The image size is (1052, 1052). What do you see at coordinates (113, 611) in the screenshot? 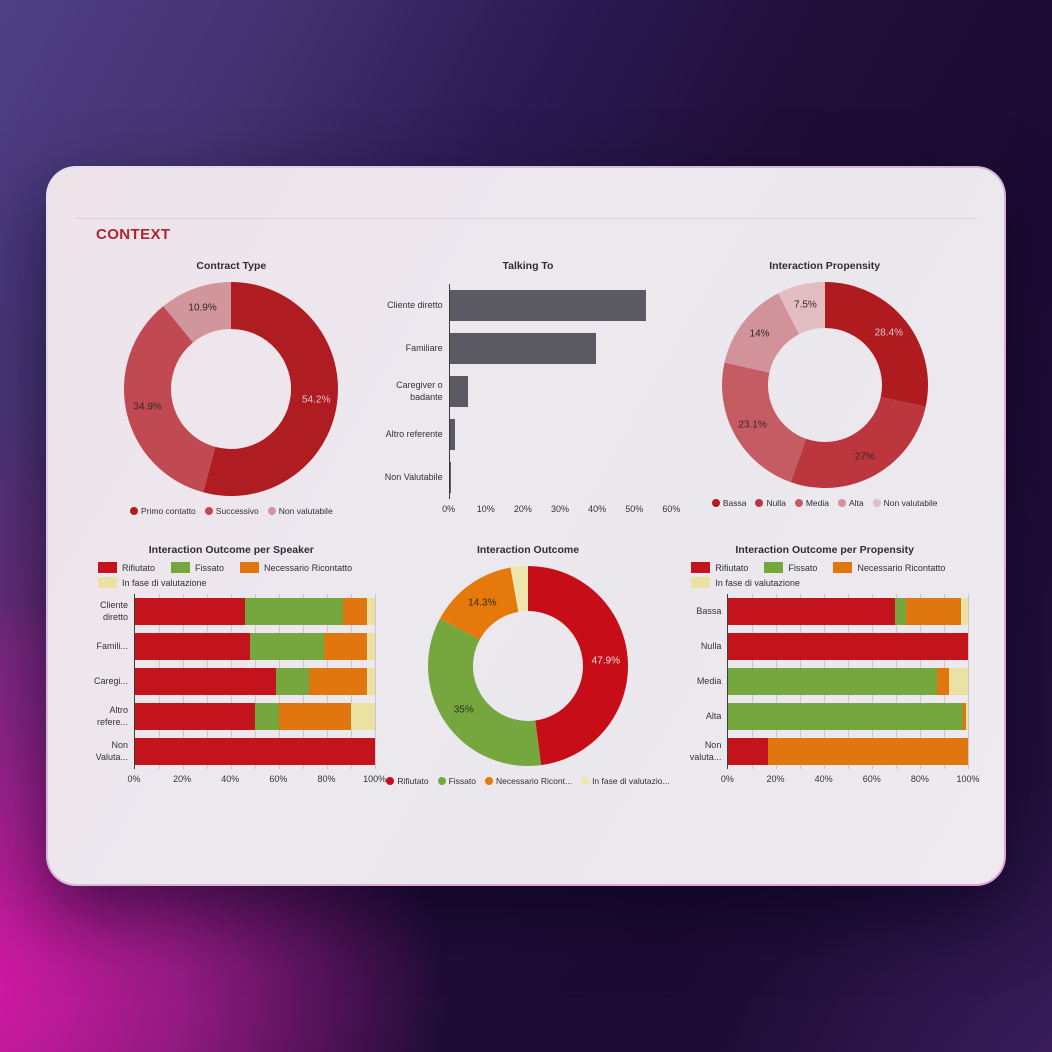
I see `category-label: Cliente diretto` at bounding box center [113, 611].